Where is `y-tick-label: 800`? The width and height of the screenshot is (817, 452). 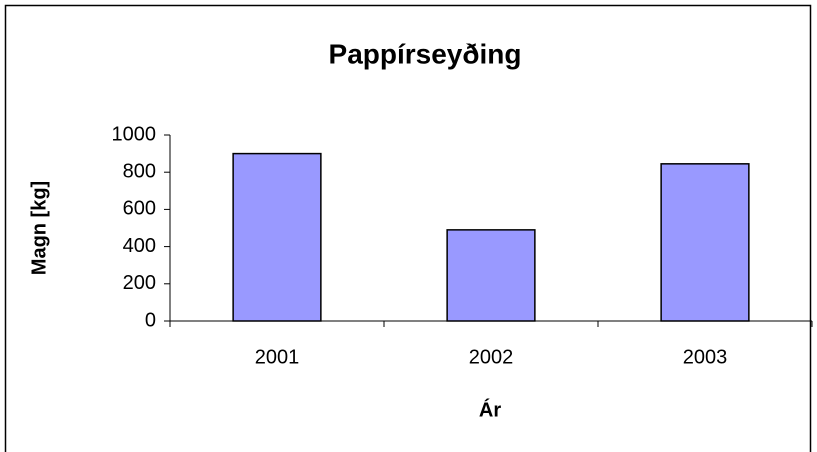 y-tick-label: 800 is located at coordinates (139, 171).